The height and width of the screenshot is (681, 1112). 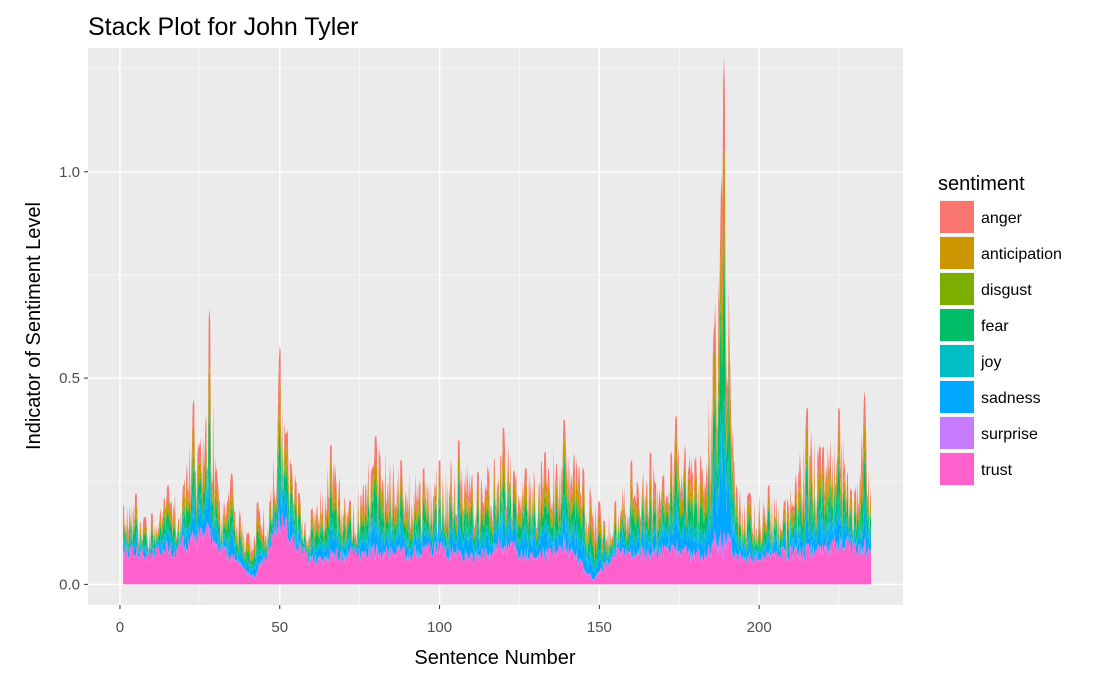 I want to click on x-axis: 0 50 100 150 200, so click(x=444, y=620).